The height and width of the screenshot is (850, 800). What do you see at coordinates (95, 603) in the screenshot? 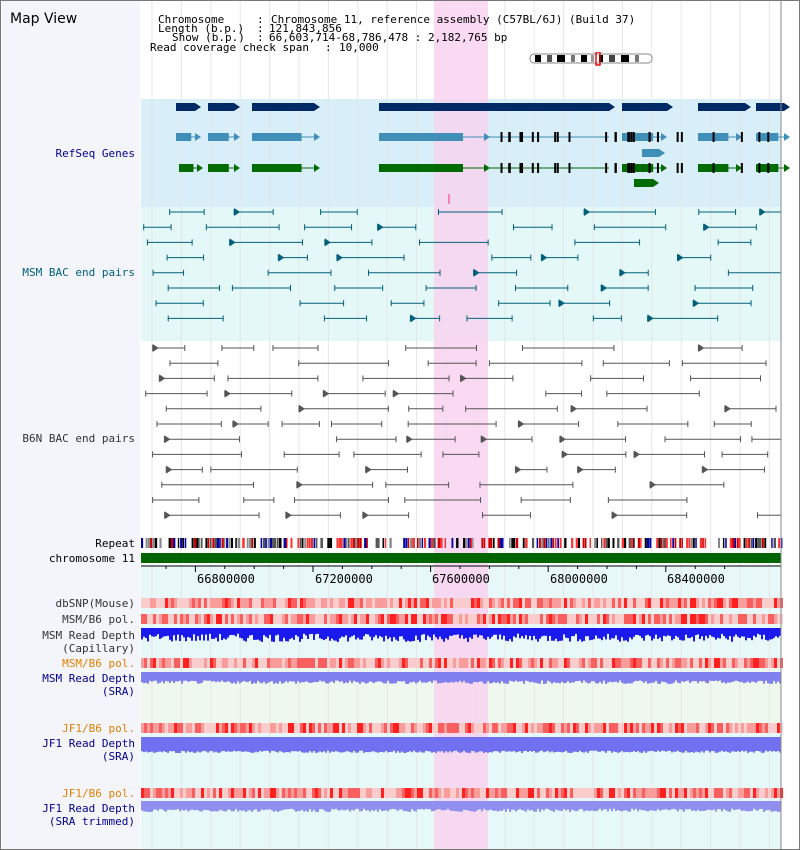
I see `track-label-dbsnp: dbSNP(Mouse)` at bounding box center [95, 603].